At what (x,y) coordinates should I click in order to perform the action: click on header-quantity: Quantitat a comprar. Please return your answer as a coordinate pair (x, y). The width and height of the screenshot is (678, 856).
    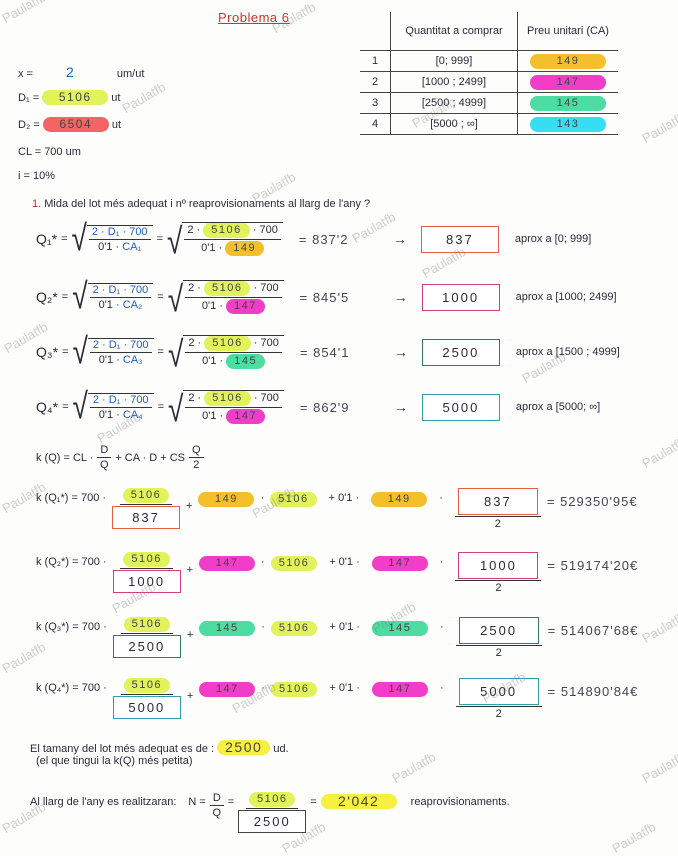
    Looking at the image, I should click on (454, 31).